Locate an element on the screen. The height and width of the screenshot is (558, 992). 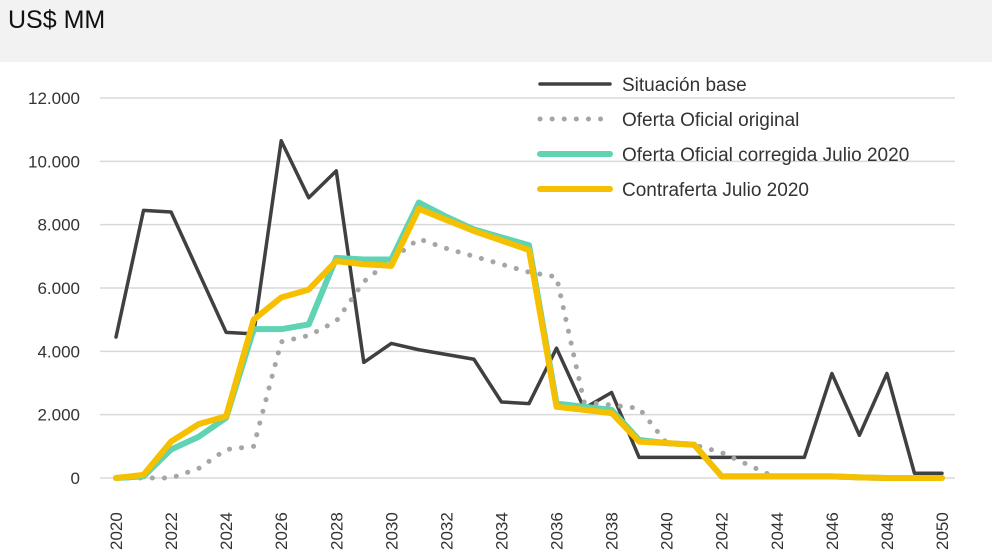
y-tick-label: 12.000 is located at coordinates (54, 98).